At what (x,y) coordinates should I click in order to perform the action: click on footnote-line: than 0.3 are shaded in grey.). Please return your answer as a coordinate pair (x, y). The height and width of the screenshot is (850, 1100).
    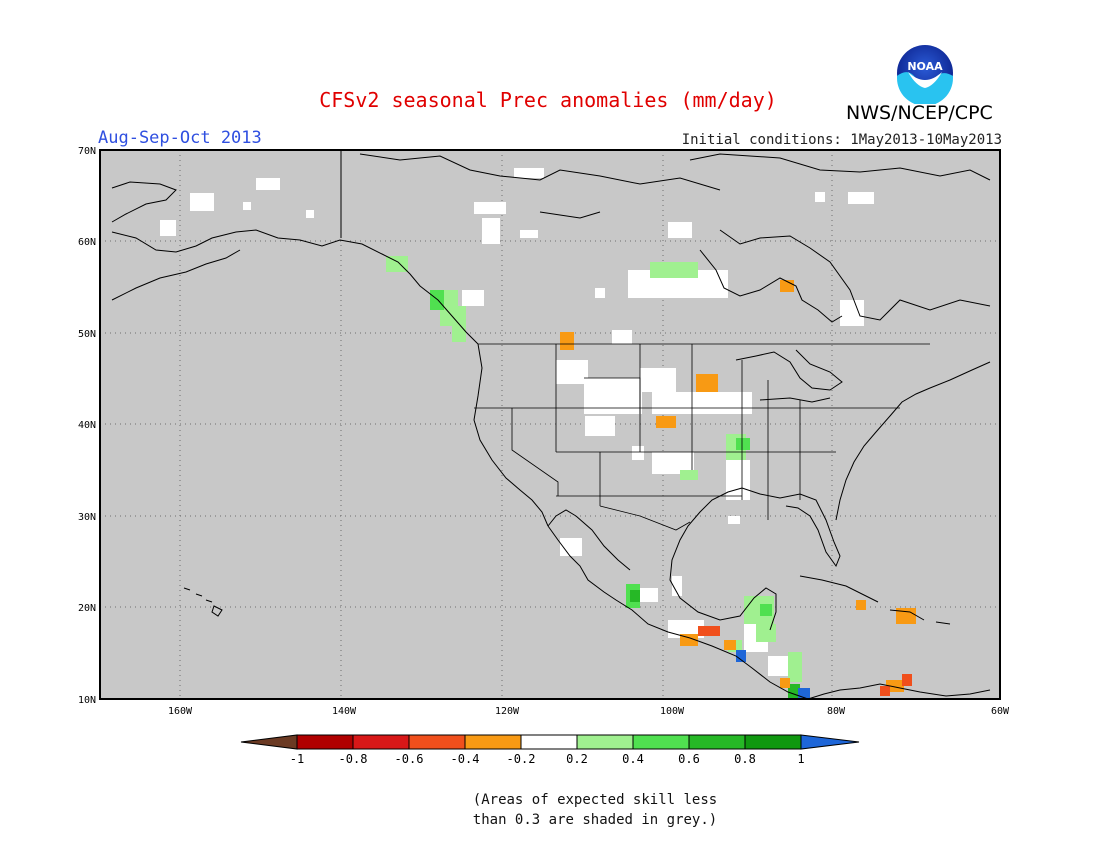
    Looking at the image, I should click on (595, 820).